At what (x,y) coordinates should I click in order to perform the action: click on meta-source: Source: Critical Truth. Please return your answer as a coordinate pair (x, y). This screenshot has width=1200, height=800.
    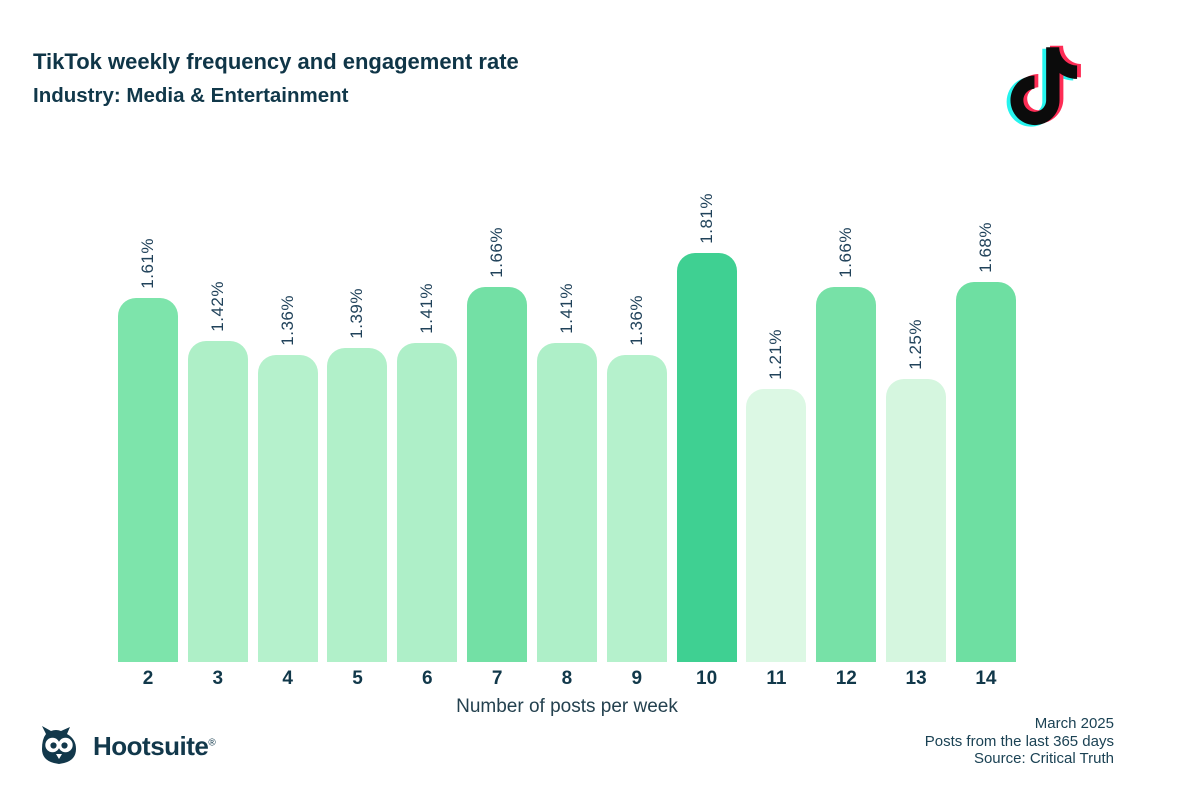
    Looking at the image, I should click on (1043, 758).